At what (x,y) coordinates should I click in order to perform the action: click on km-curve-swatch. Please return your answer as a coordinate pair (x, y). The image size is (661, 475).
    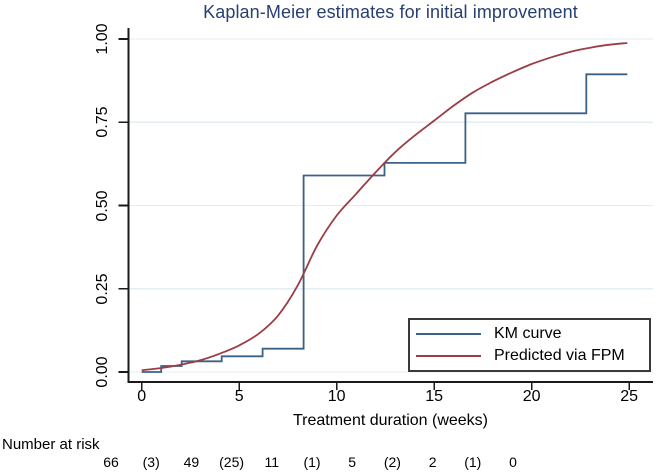
    Looking at the image, I should click on (448, 334).